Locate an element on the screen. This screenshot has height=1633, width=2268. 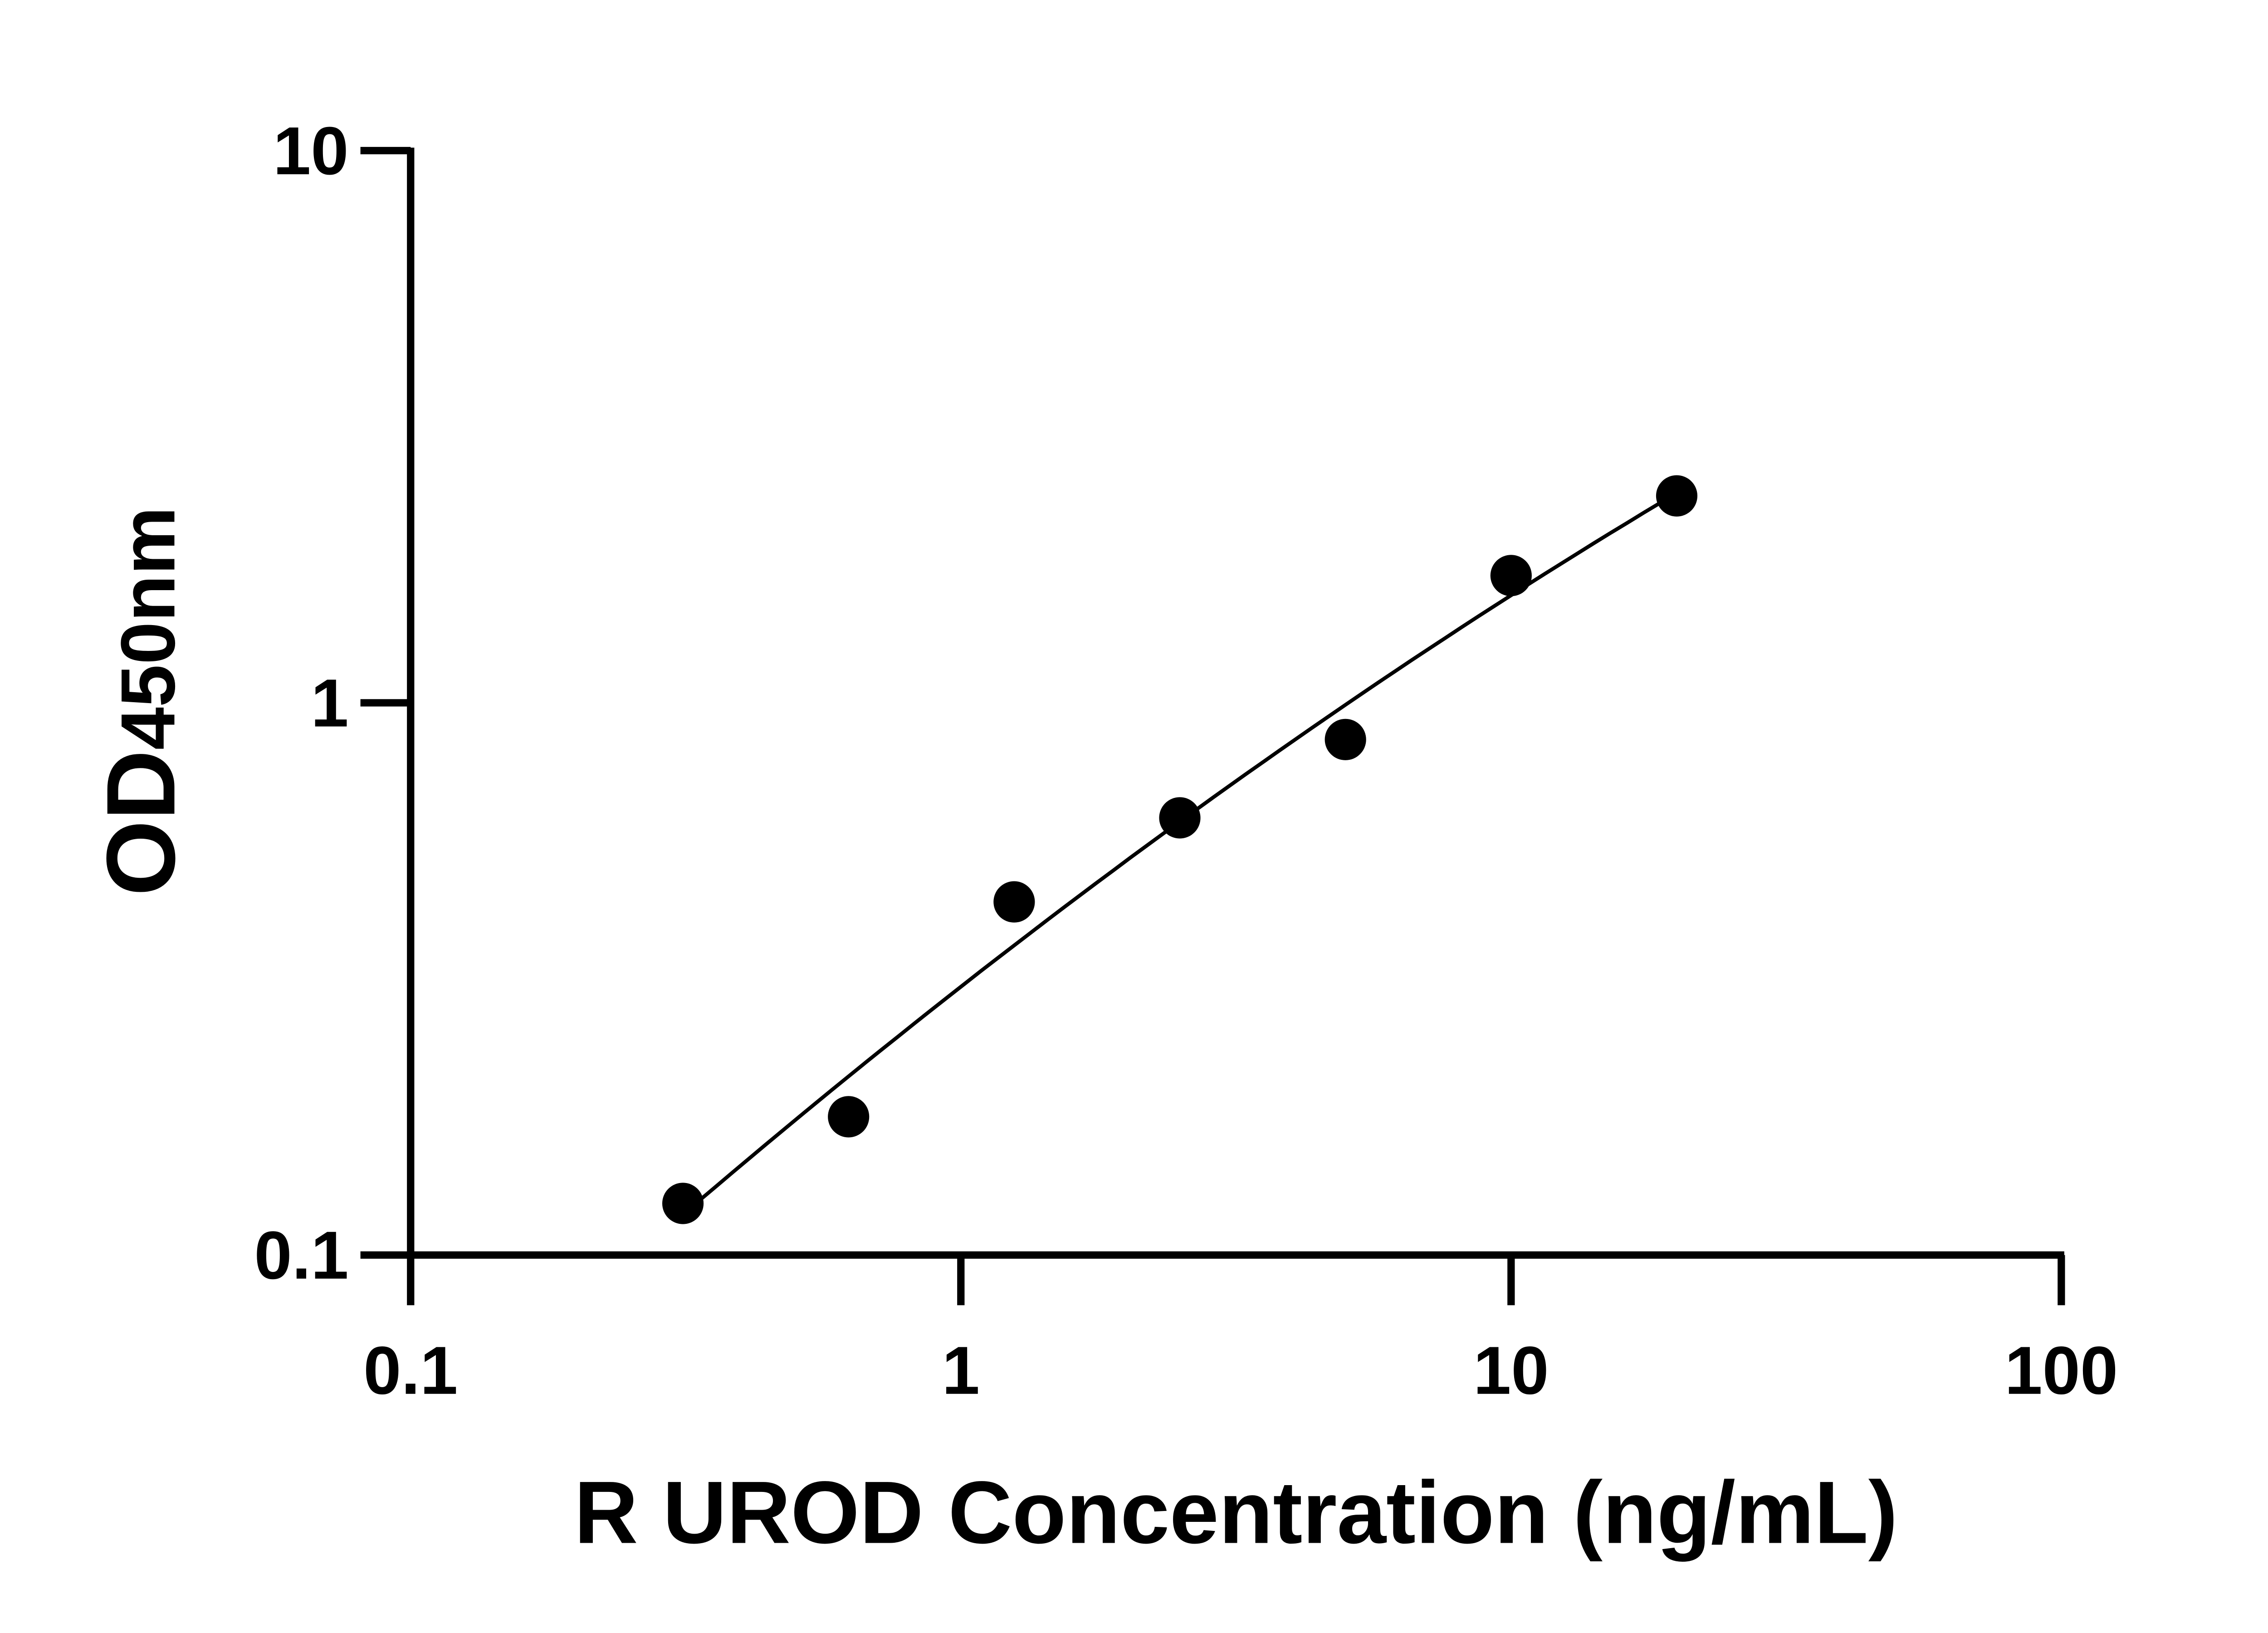
y-axis-label-sub: 450nm is located at coordinates (148, 628).